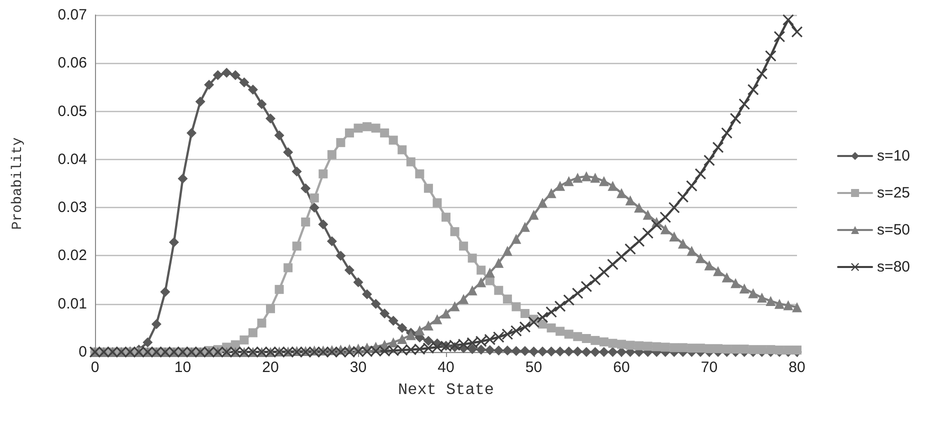 This screenshot has height=423, width=935. Describe the element at coordinates (893, 230) in the screenshot. I see `legend-label: s=50` at that location.